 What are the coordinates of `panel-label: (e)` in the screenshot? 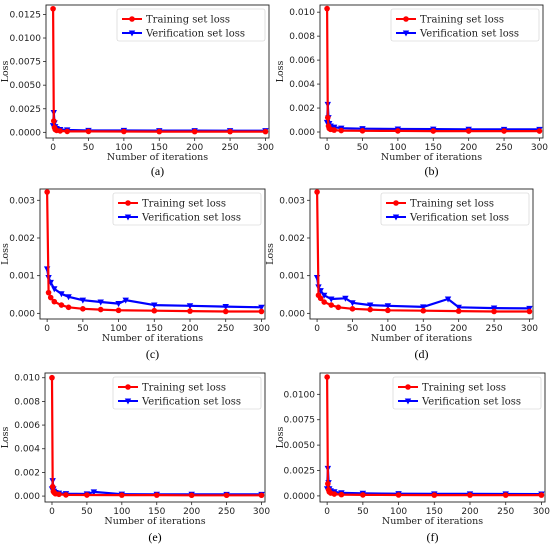 It's located at (154, 537).